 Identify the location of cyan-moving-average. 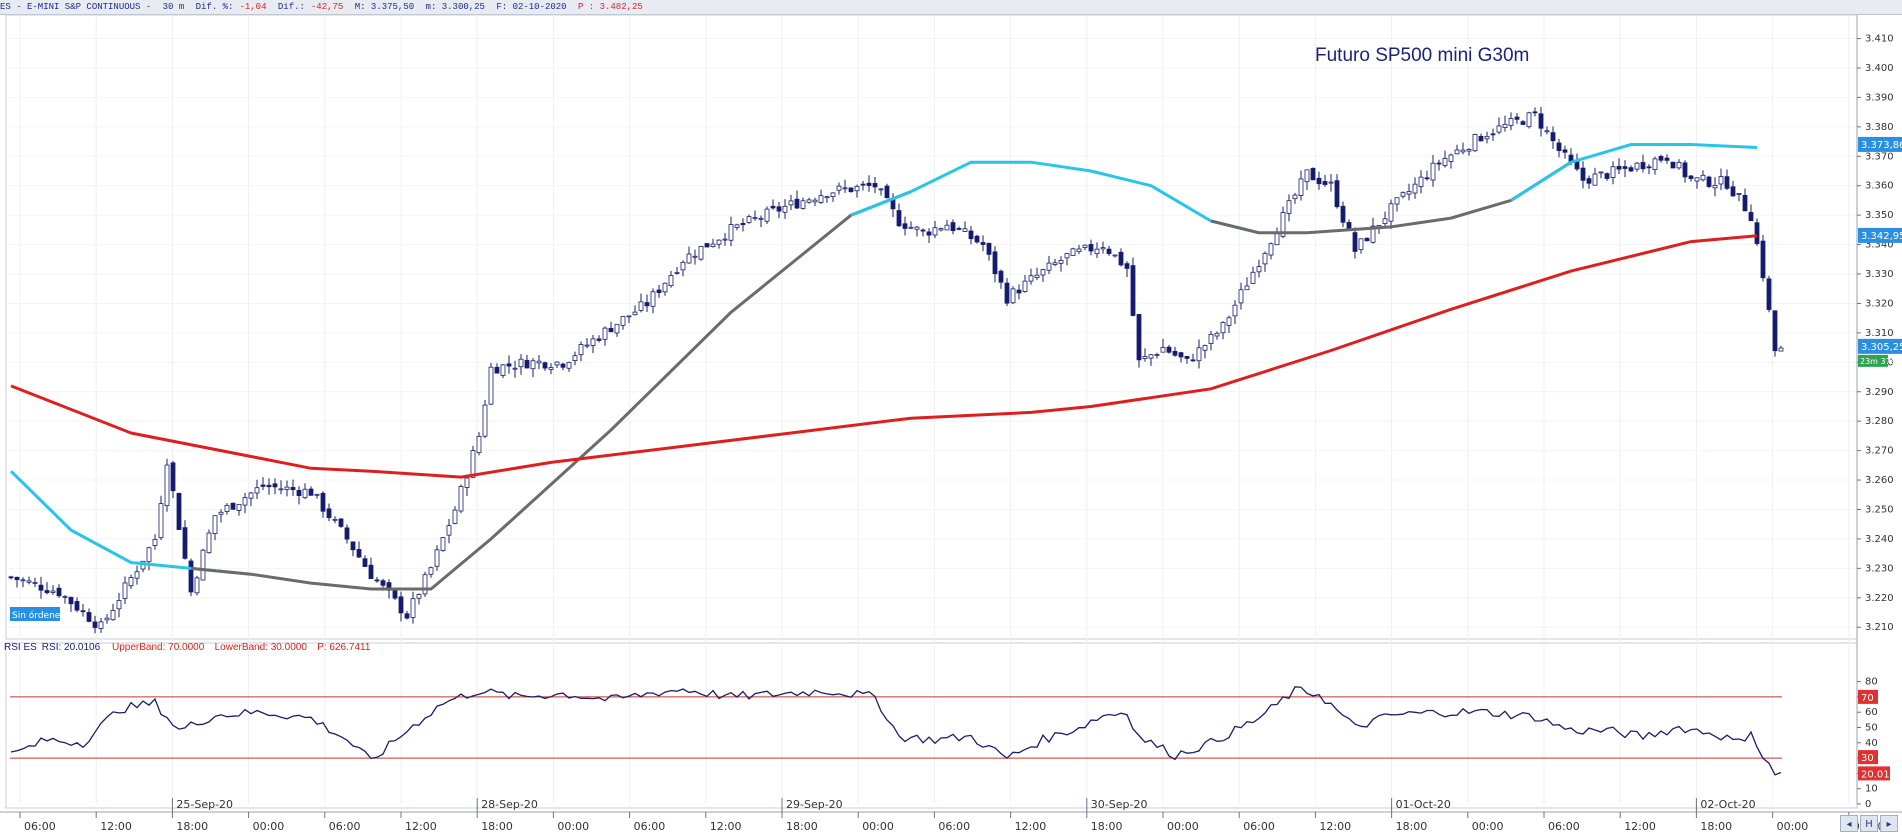
(1634, 172).